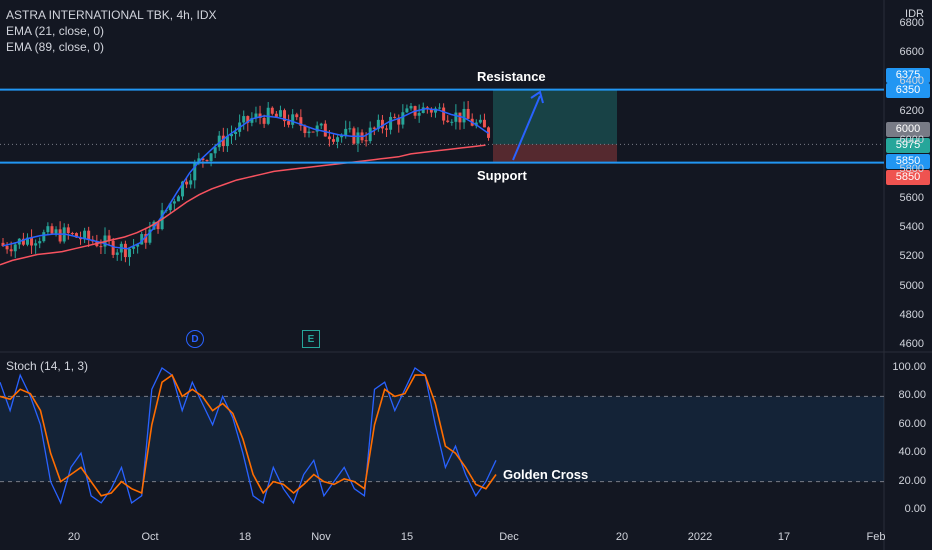 Image resolution: width=932 pixels, height=550 pixels. Describe the element at coordinates (912, 423) in the screenshot. I see `stoch-tick-label: 60.00` at that location.